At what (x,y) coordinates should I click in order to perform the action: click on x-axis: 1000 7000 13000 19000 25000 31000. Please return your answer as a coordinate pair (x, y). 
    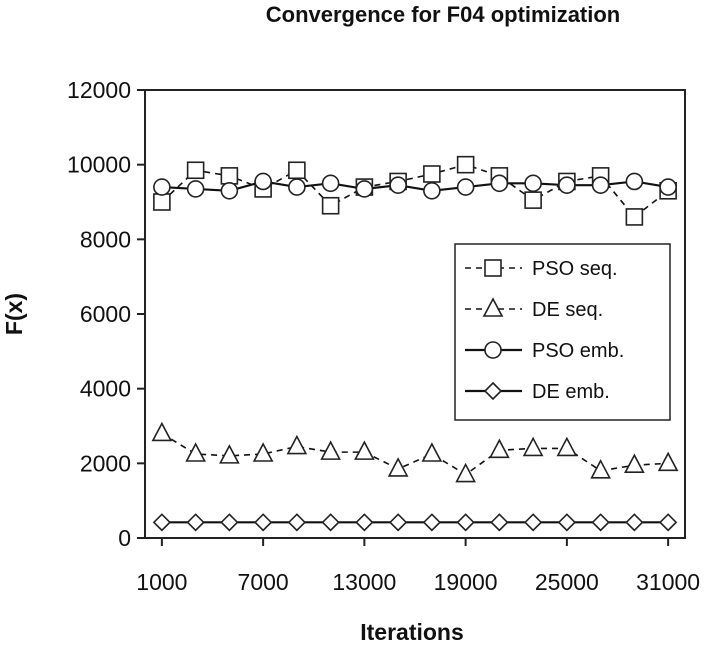
    Looking at the image, I should click on (418, 566).